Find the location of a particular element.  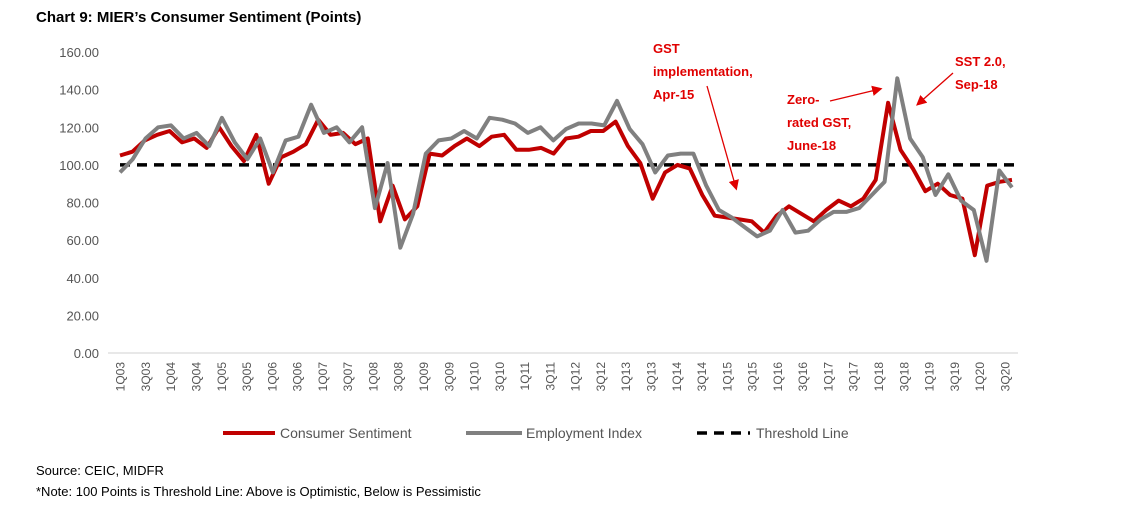

x-tick-label: 1Q07 is located at coordinates (323, 377).